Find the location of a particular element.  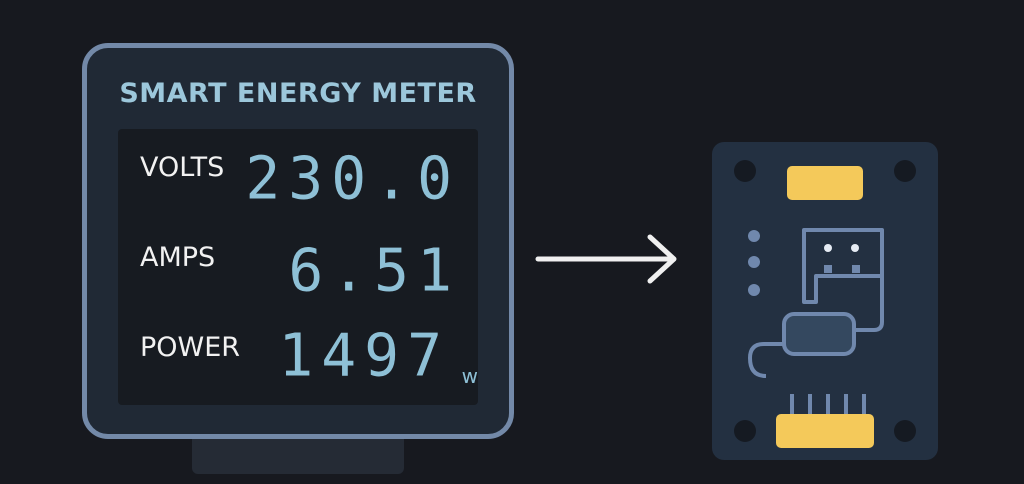

amps-value: 6.51 is located at coordinates (374, 270).